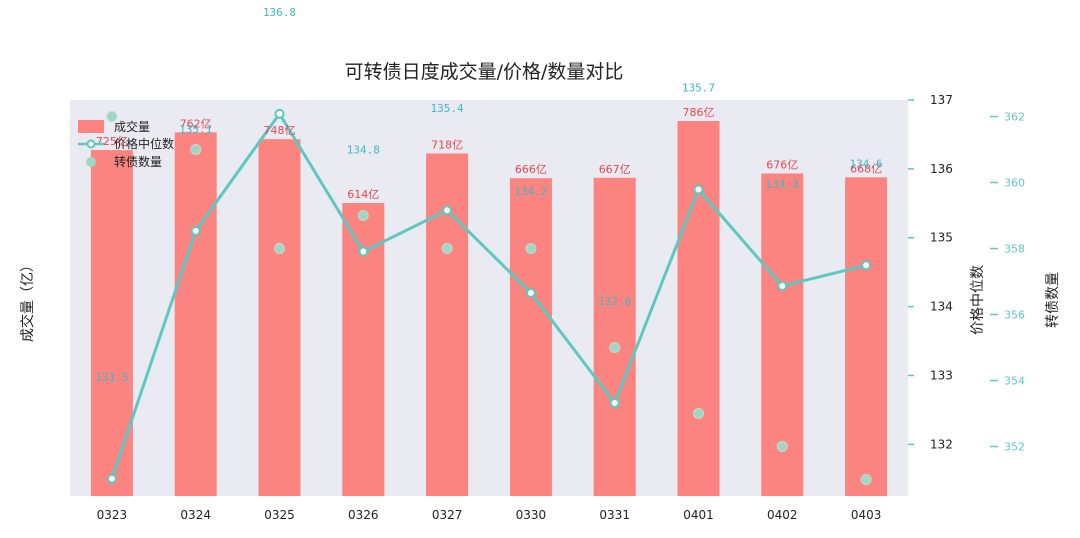 This screenshot has width=1080, height=538. Describe the element at coordinates (363, 150) in the screenshot. I see `price-label: 134.8` at that location.